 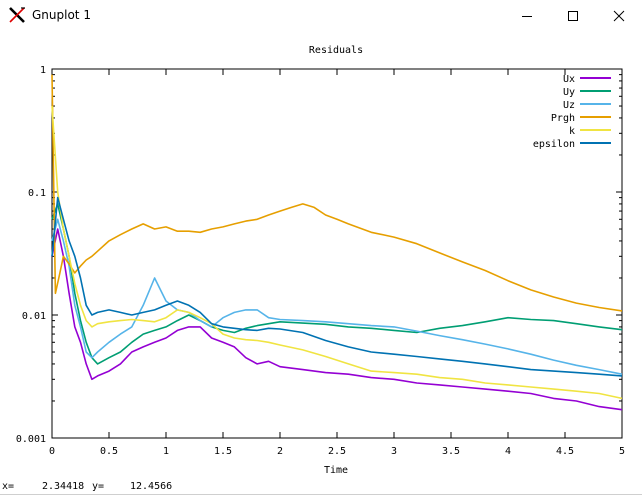 What do you see at coordinates (17, 15) in the screenshot?
I see `x-logo-icon` at bounding box center [17, 15].